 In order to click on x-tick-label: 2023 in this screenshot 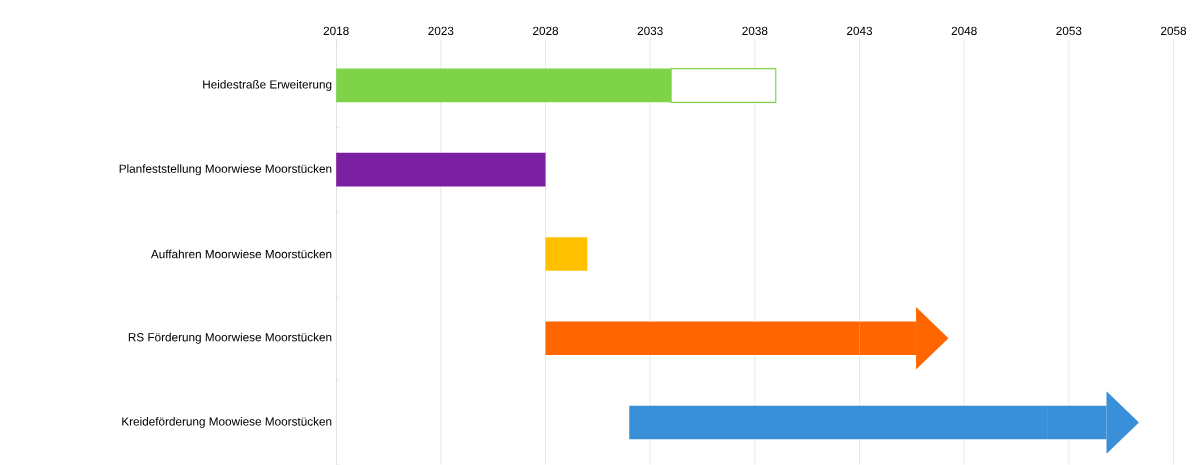, I will do `click(441, 31)`.